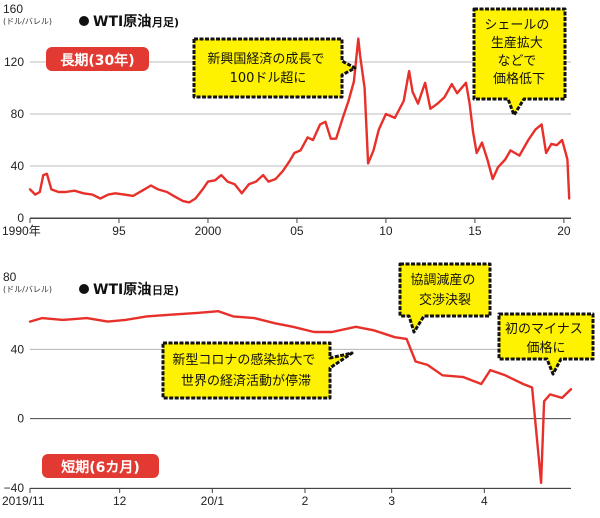  What do you see at coordinates (18, 114) in the screenshot?
I see `long-ytick-label-2: 80` at bounding box center [18, 114].